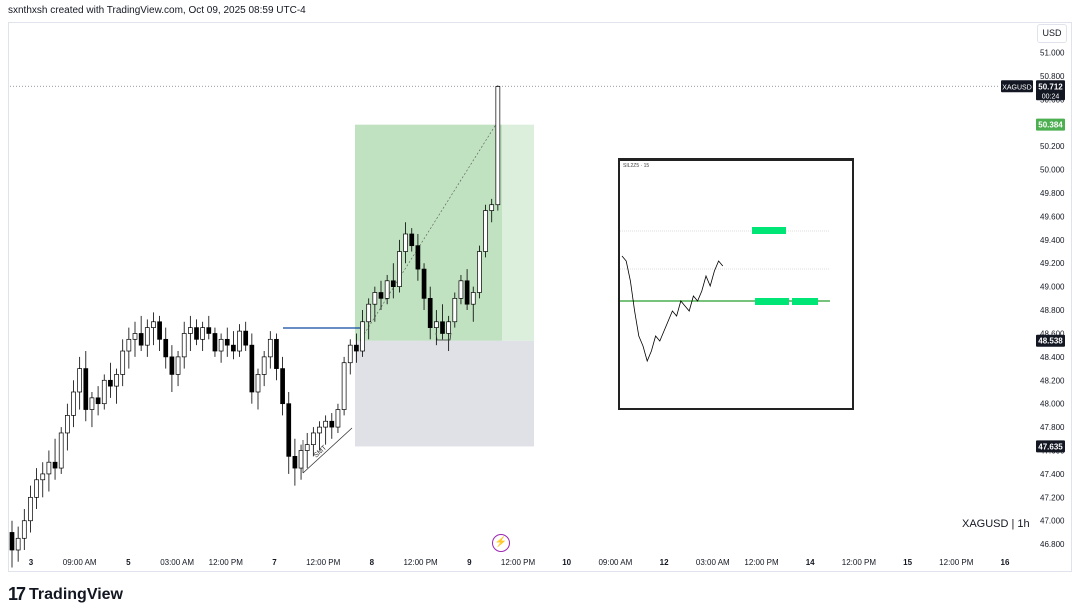 The height and width of the screenshot is (616, 1080). What do you see at coordinates (1005, 562) in the screenshot?
I see `x-tick-label: 16` at bounding box center [1005, 562].